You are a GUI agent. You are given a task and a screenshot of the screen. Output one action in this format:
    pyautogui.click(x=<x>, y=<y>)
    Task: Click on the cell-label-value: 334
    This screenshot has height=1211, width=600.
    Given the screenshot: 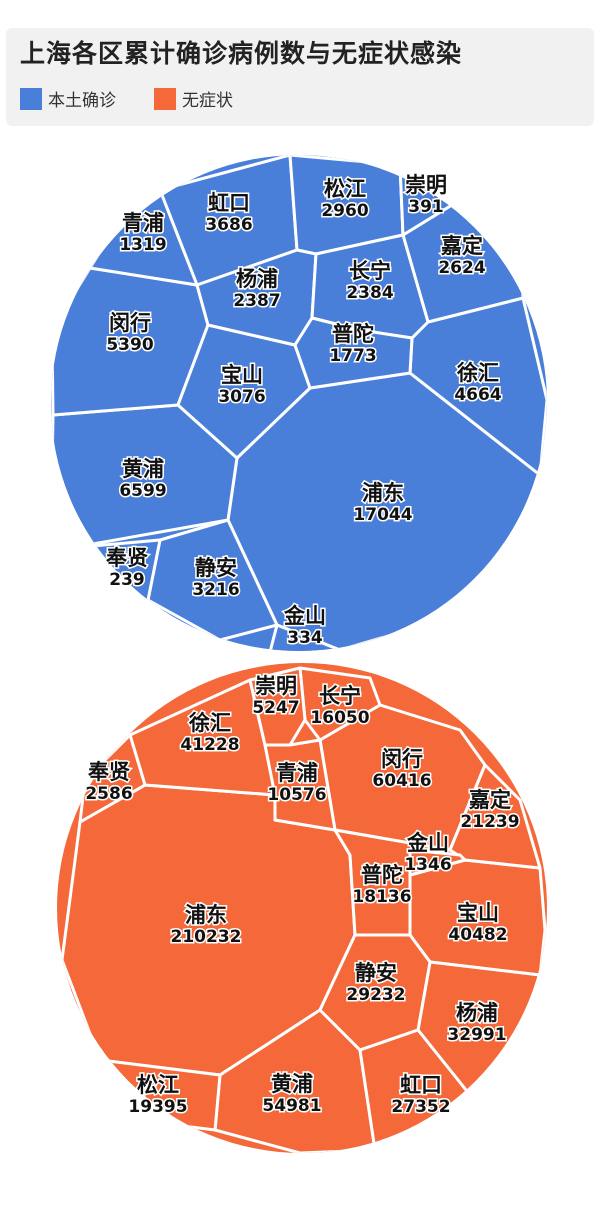 What is the action you would take?
    pyautogui.click(x=305, y=638)
    